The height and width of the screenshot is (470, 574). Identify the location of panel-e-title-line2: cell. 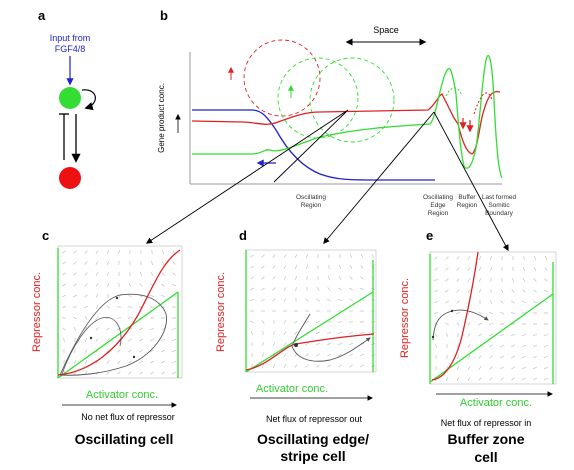
(485, 457).